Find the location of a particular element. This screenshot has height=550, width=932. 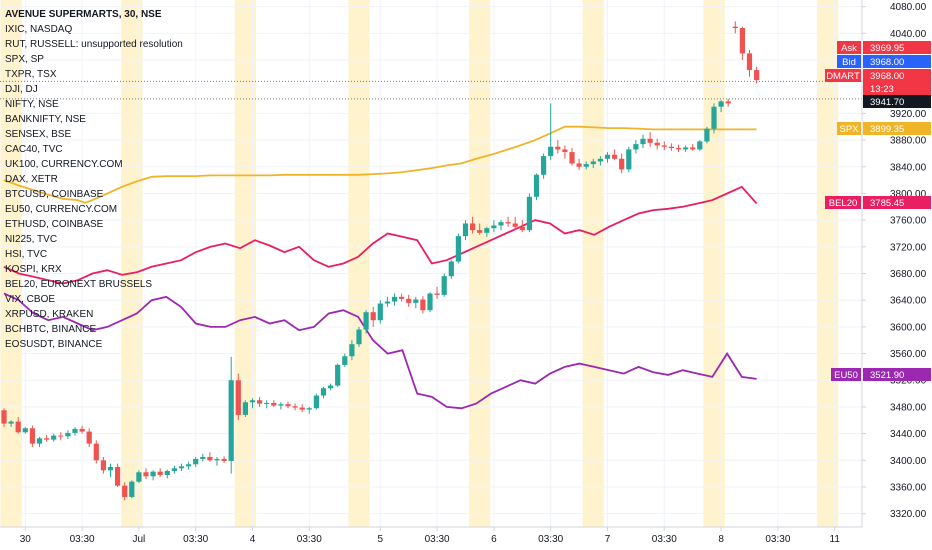

legend-entry: VIX, CBOE is located at coordinates (30, 299).